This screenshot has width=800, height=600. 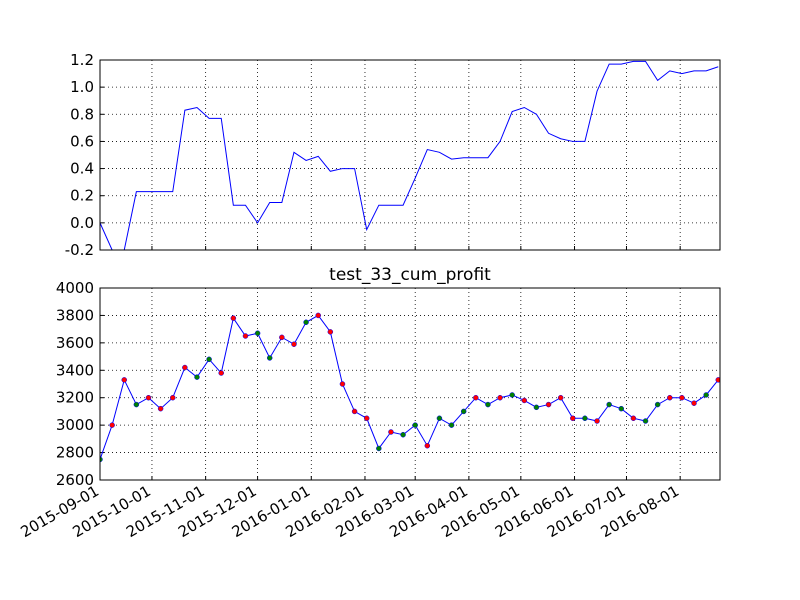 What do you see at coordinates (82, 169) in the screenshot?
I see `y-tick-label: 0.4` at bounding box center [82, 169].